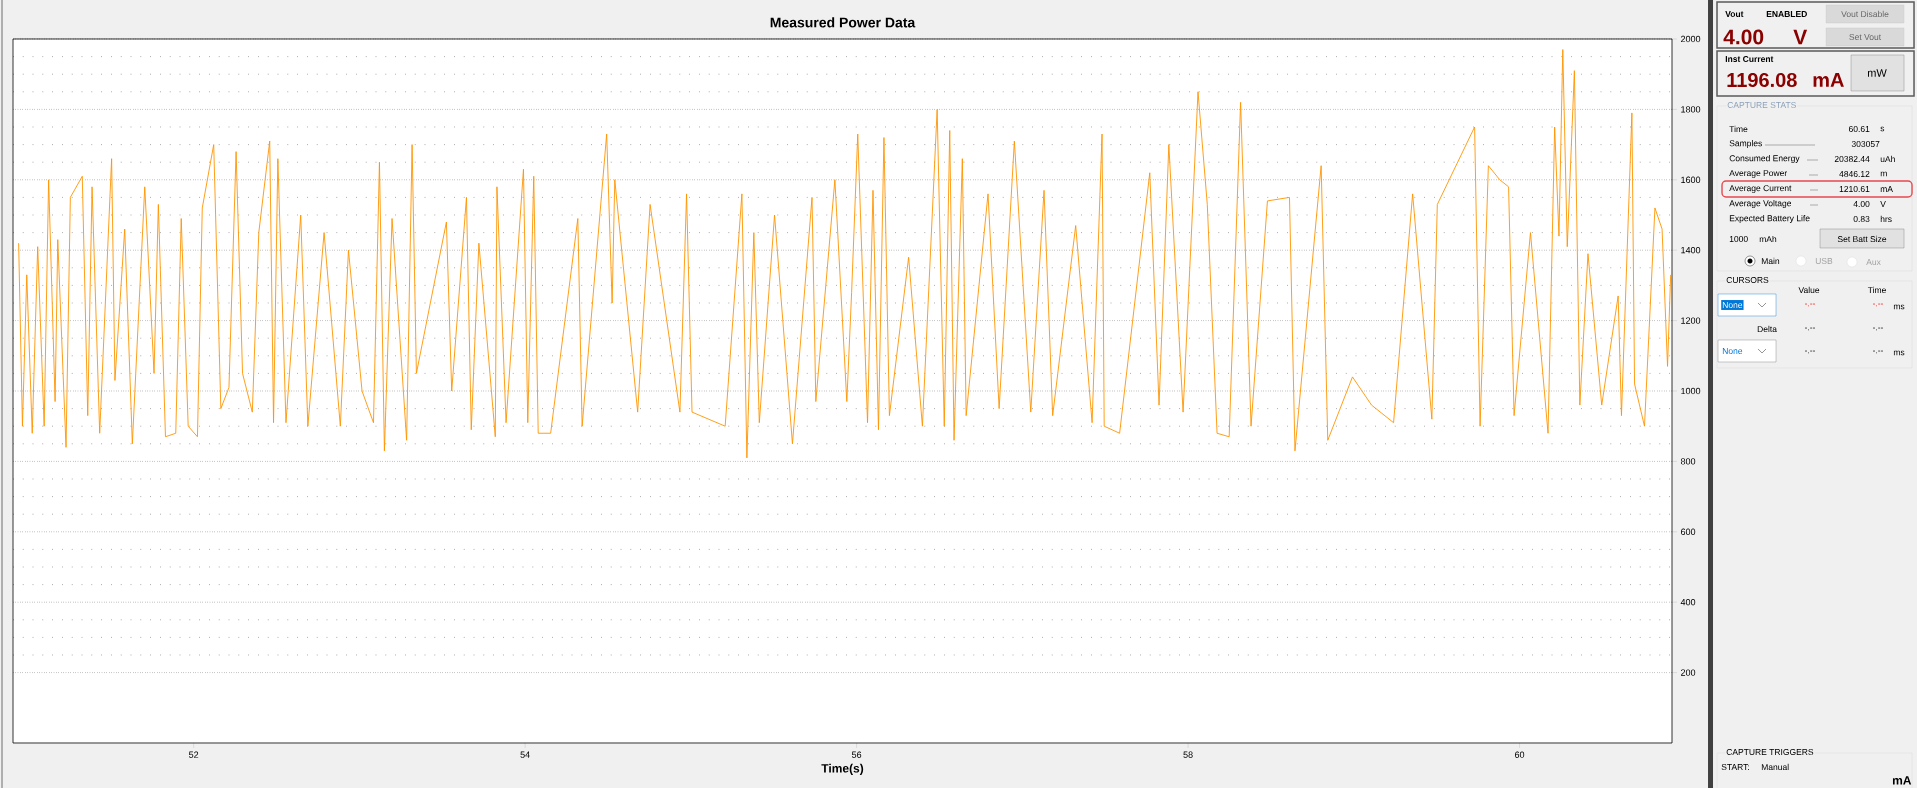 The image size is (1917, 788). What do you see at coordinates (1775, 767) in the screenshot?
I see `text: Manual` at bounding box center [1775, 767].